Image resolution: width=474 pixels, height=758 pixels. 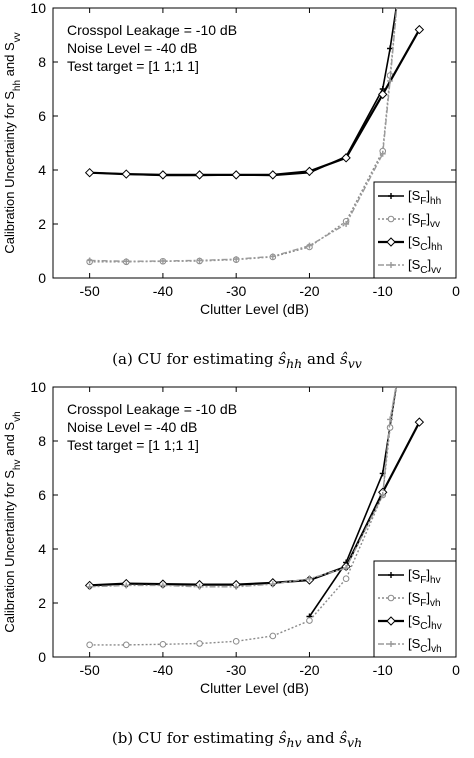 I want to click on y-axis-label: Calibration Uncertainty for Shh and Svv, so click(x=12, y=142).